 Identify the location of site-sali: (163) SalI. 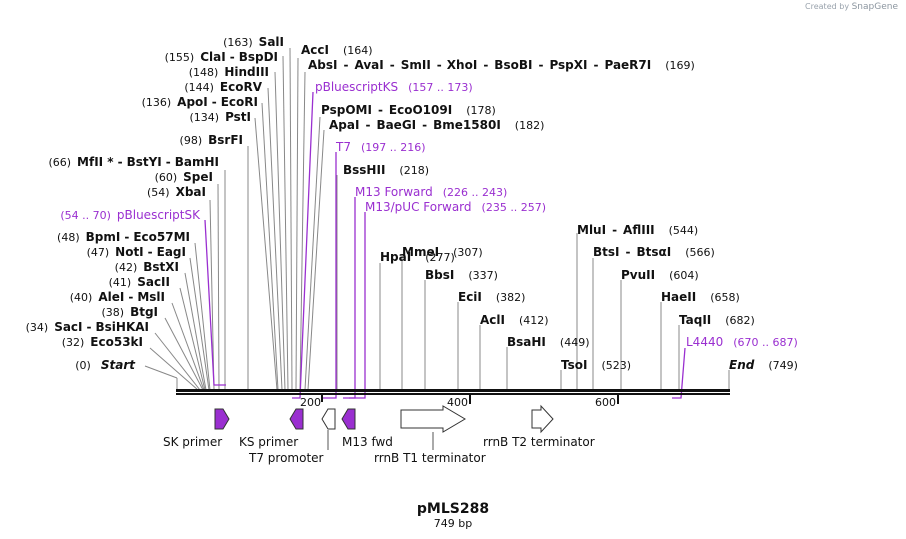
(253, 42).